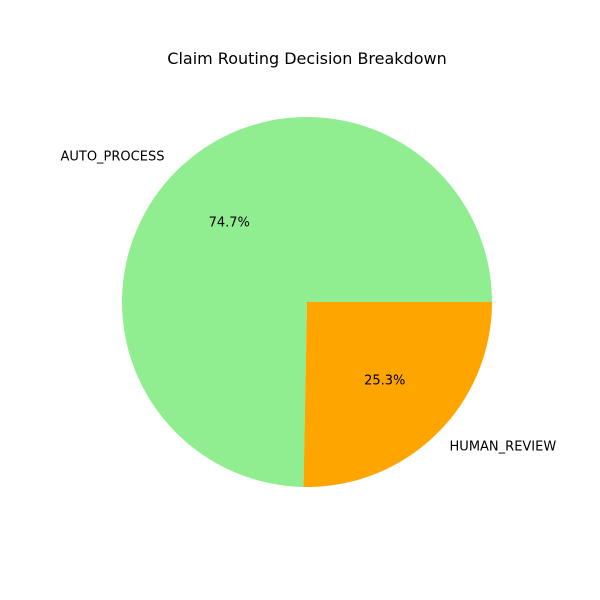  What do you see at coordinates (384, 381) in the screenshot?
I see `slice-percent-human-review: 25.3%` at bounding box center [384, 381].